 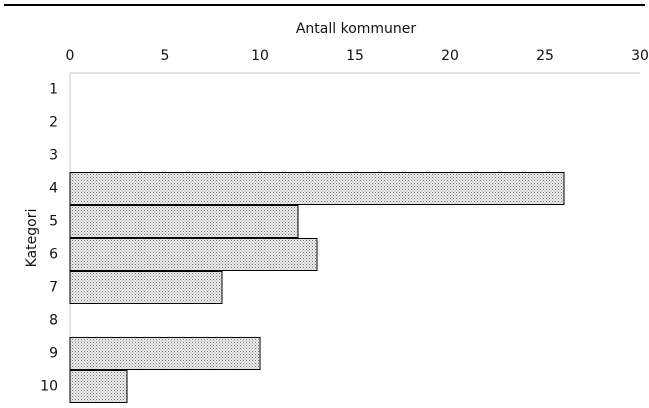 I want to click on x-axis-title: Antall kommuner, so click(x=356, y=29).